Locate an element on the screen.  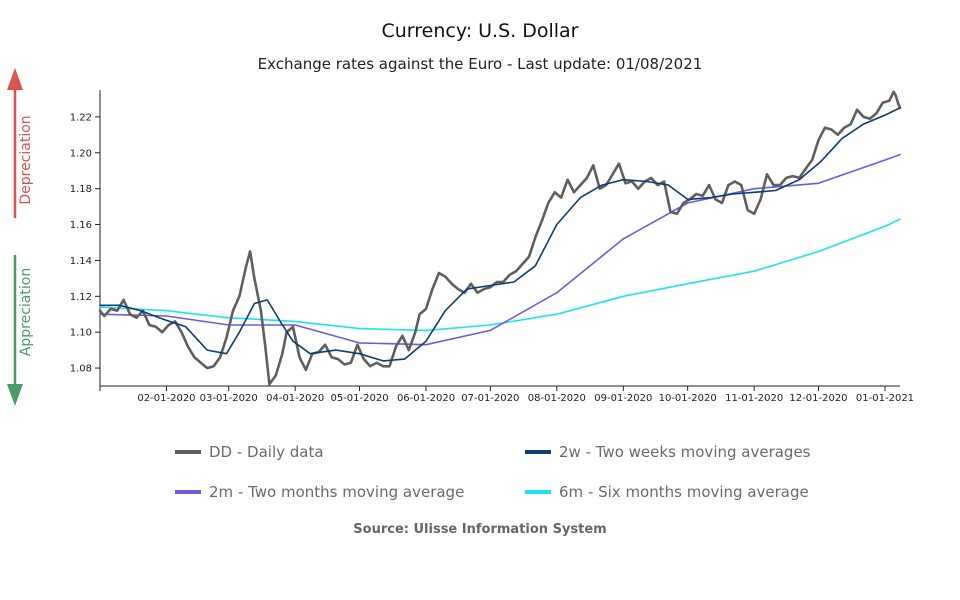
x-tick-label: 08-01-2020 is located at coordinates (557, 398).